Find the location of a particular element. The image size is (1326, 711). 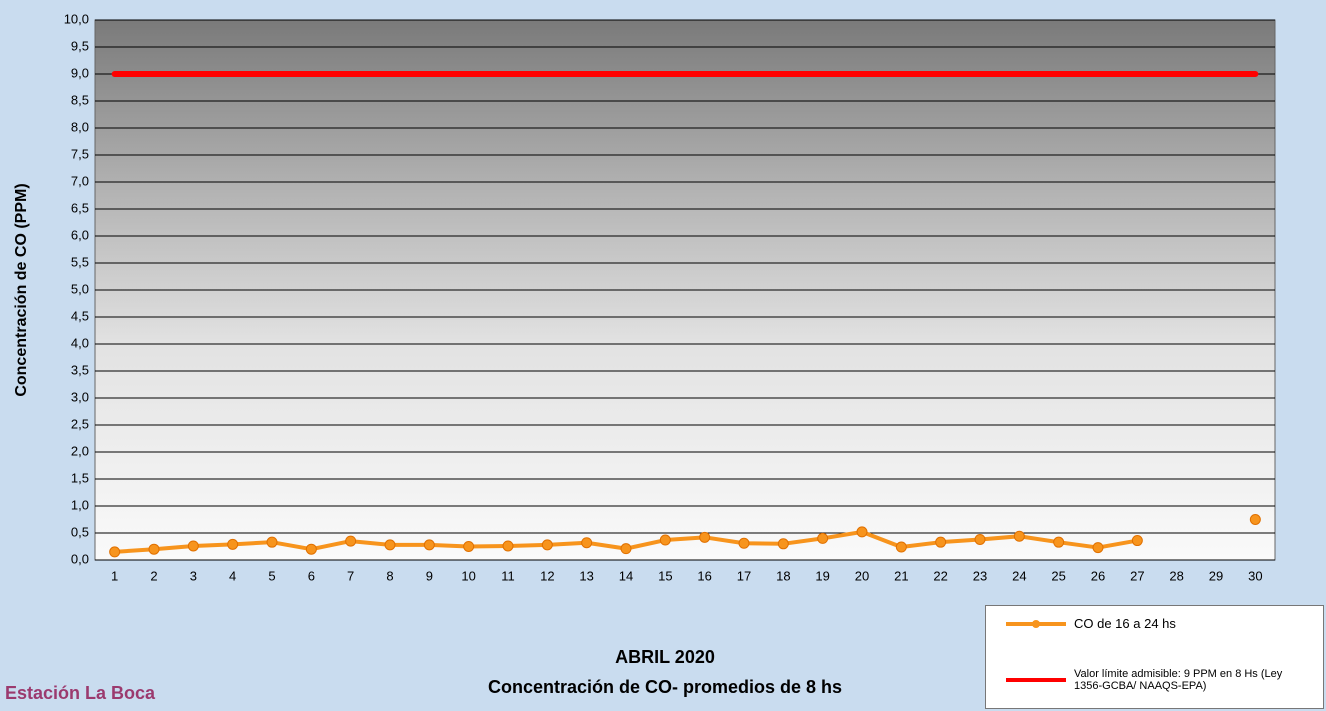

x-tick-label: 6 is located at coordinates (311, 575).